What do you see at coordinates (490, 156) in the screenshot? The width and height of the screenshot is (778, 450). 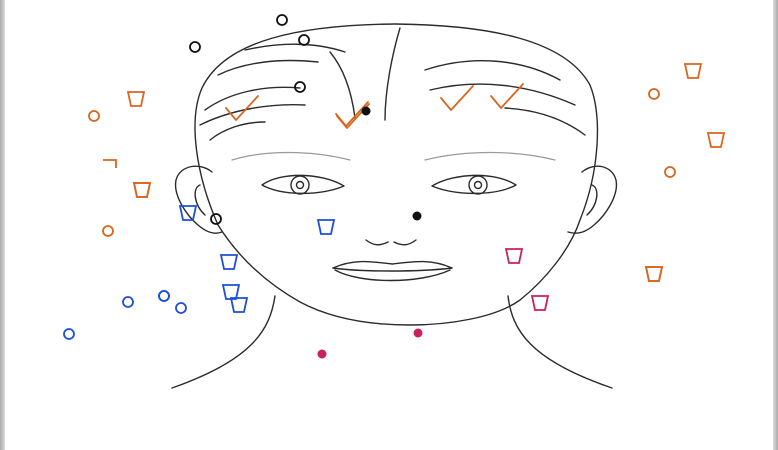 I see `right-eyebrow` at bounding box center [490, 156].